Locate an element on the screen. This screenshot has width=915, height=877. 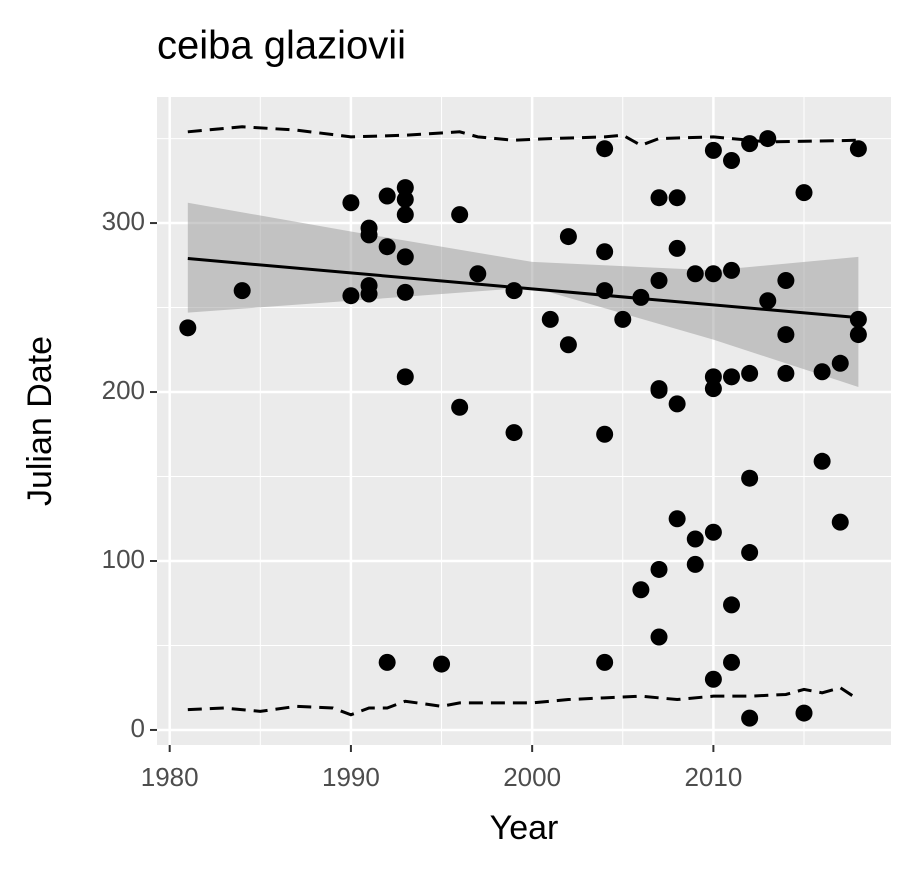
y-tick-label: 300 is located at coordinates (123, 221).